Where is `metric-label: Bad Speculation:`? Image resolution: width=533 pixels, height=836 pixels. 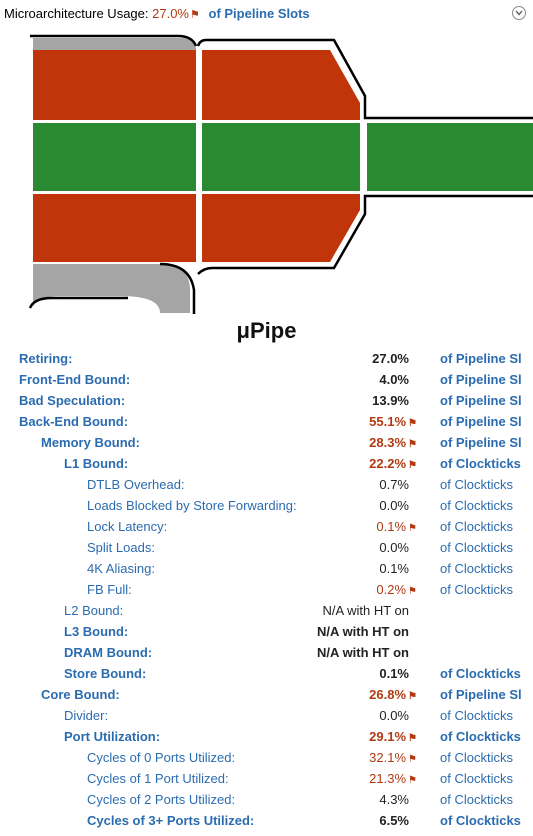
metric-label: Bad Speculation: is located at coordinates (72, 400).